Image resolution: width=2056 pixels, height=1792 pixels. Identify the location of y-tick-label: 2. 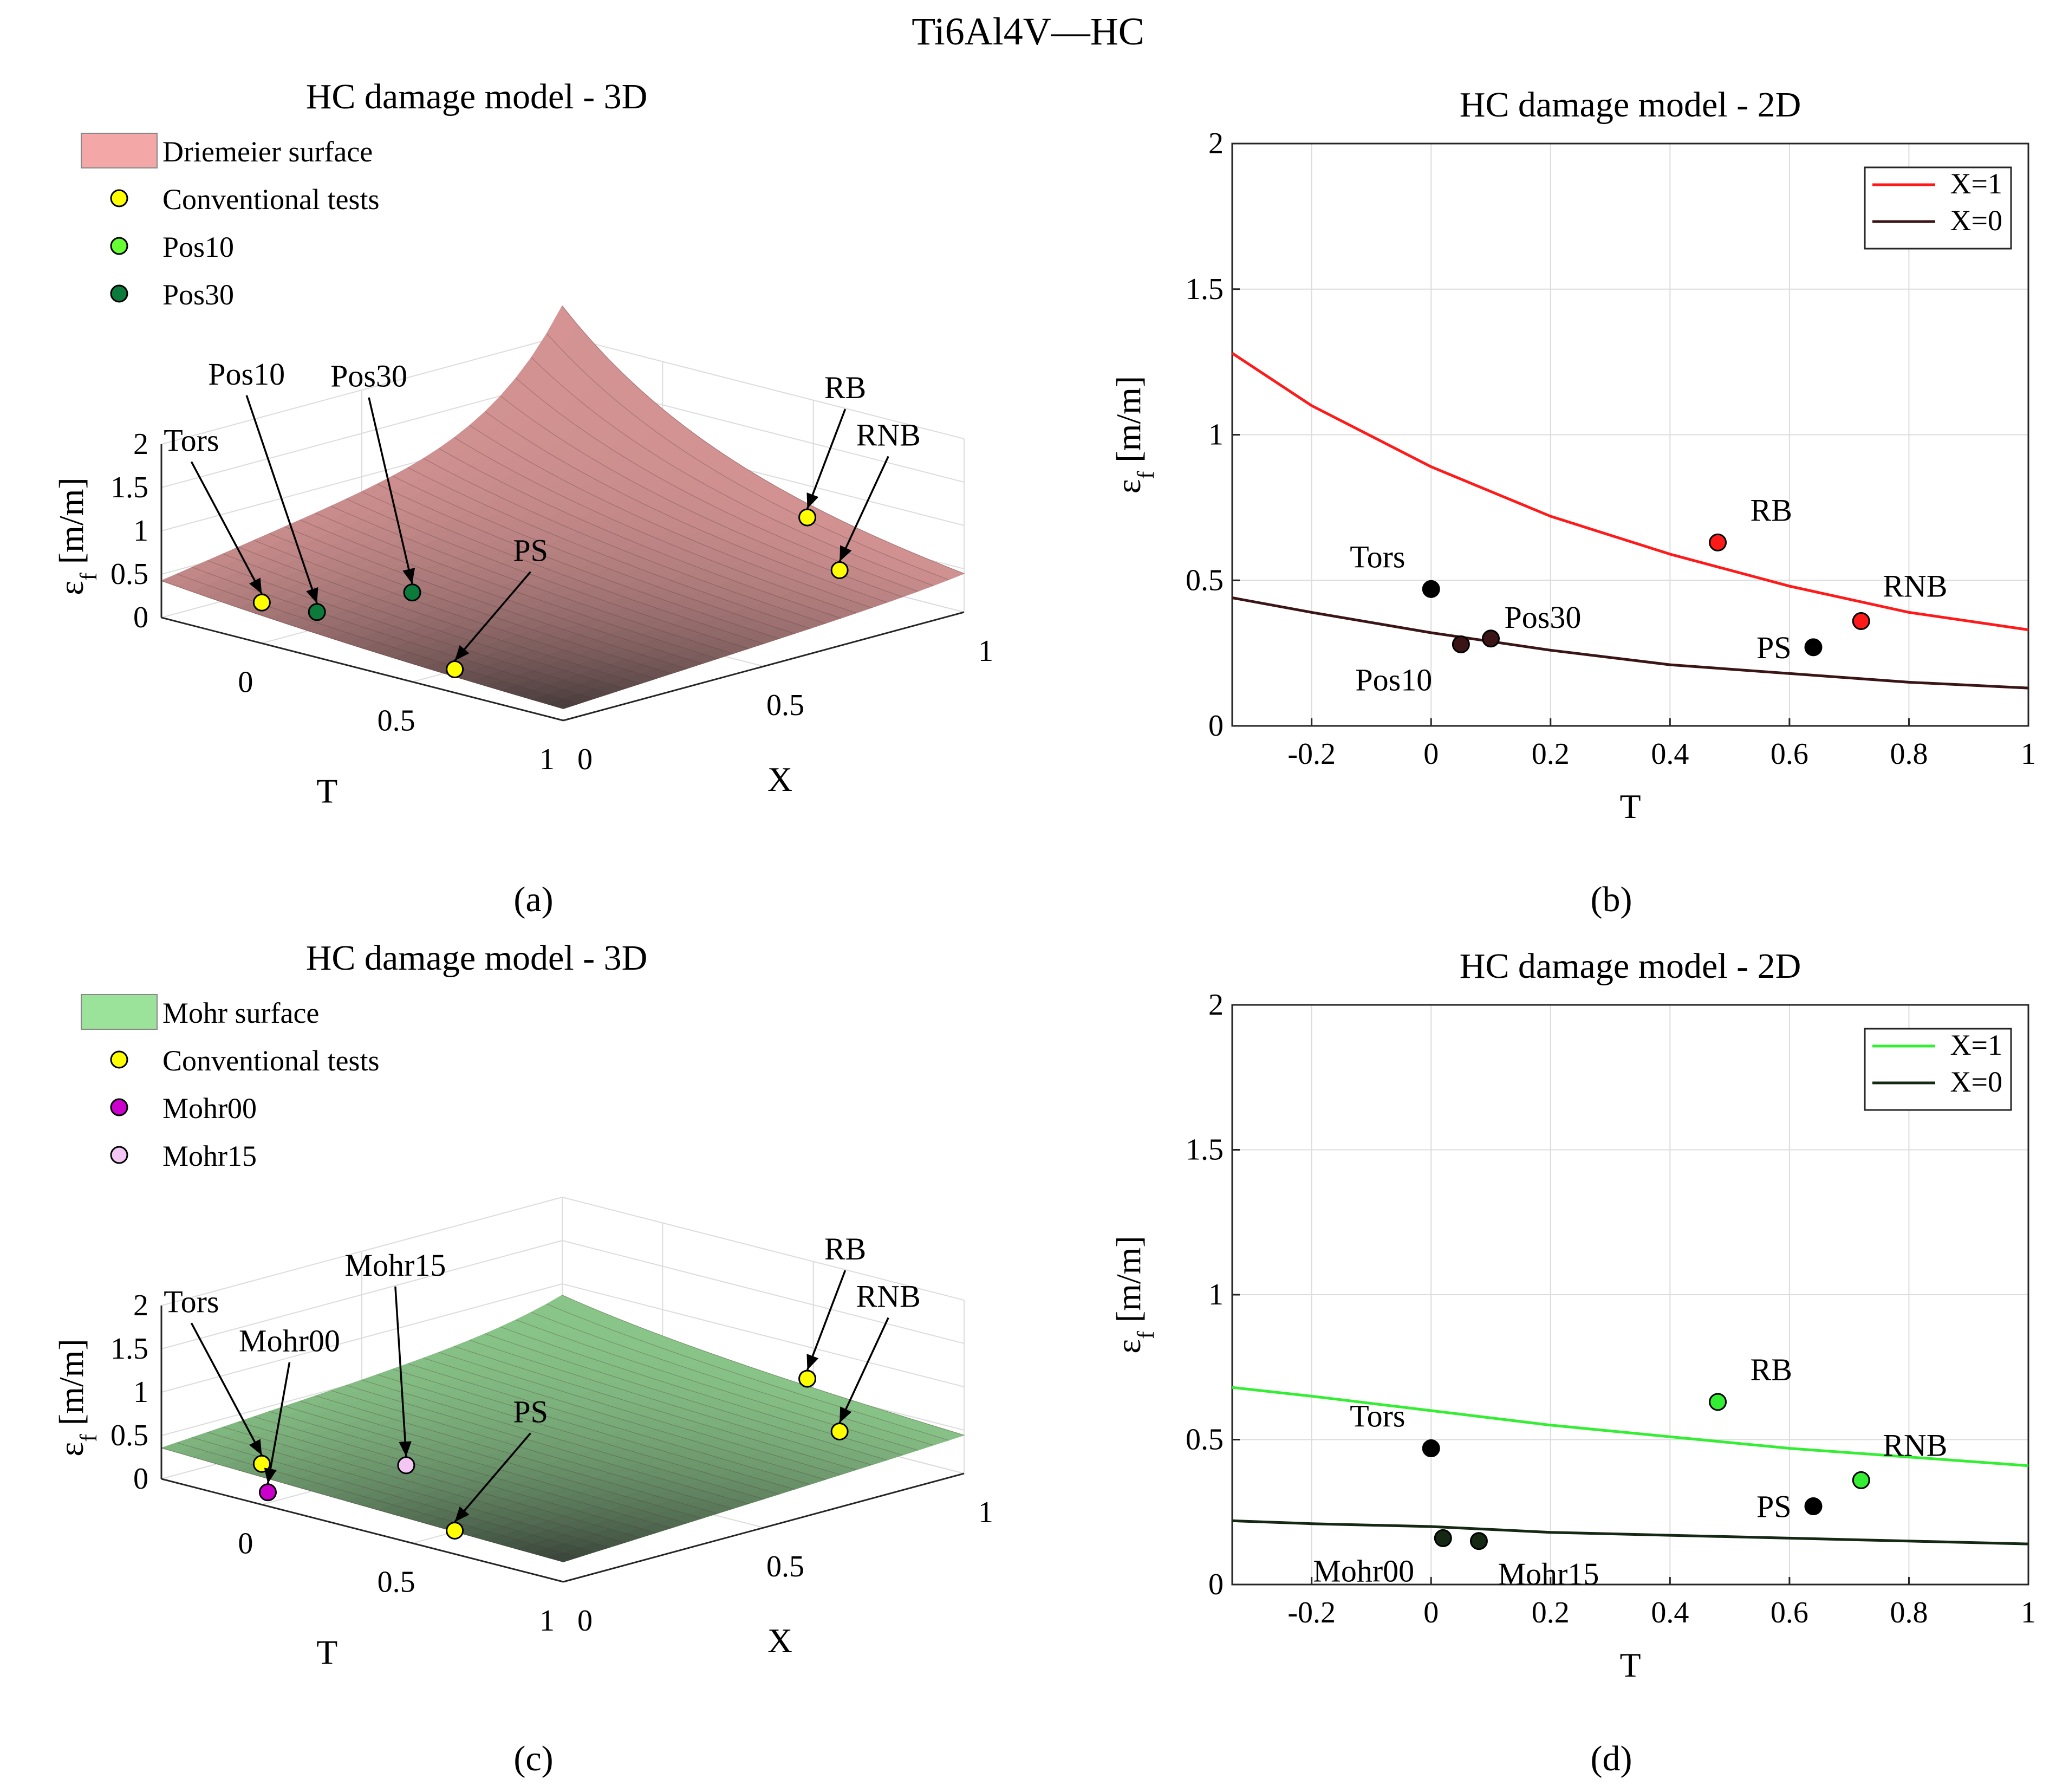
(1216, 143).